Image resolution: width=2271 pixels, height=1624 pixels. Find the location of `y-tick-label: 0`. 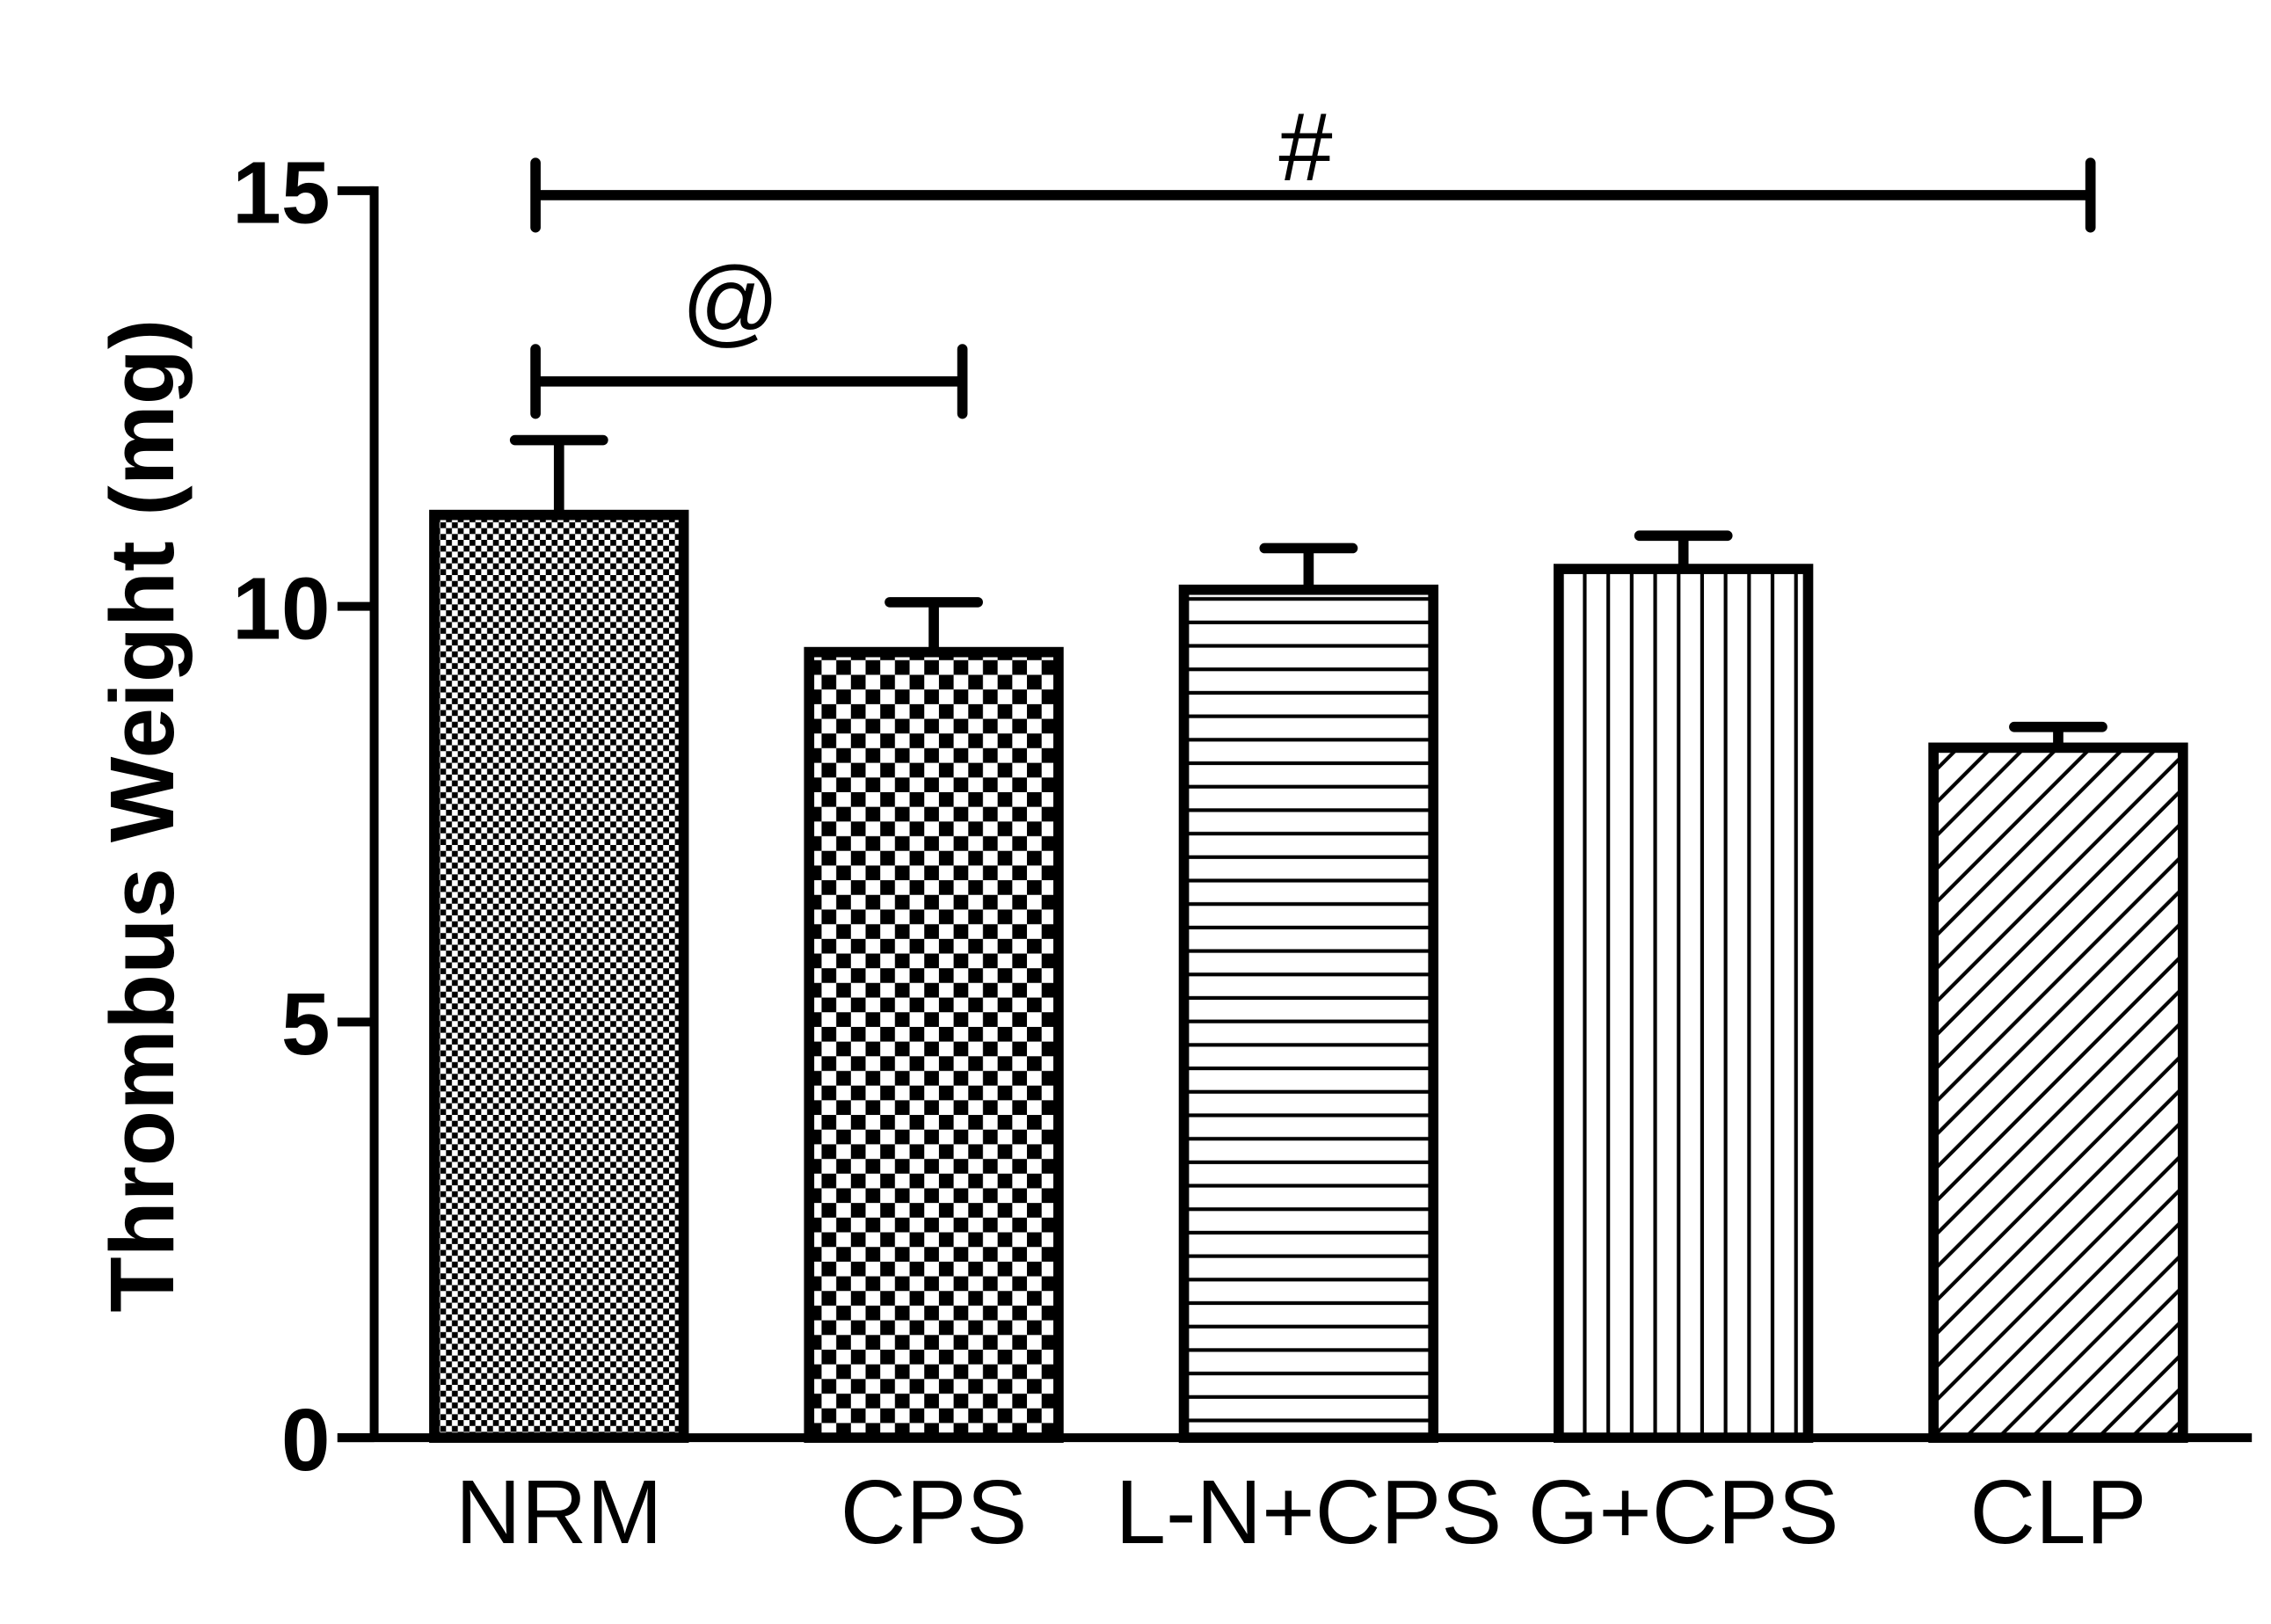

y-tick-label: 0 is located at coordinates (306, 1440).